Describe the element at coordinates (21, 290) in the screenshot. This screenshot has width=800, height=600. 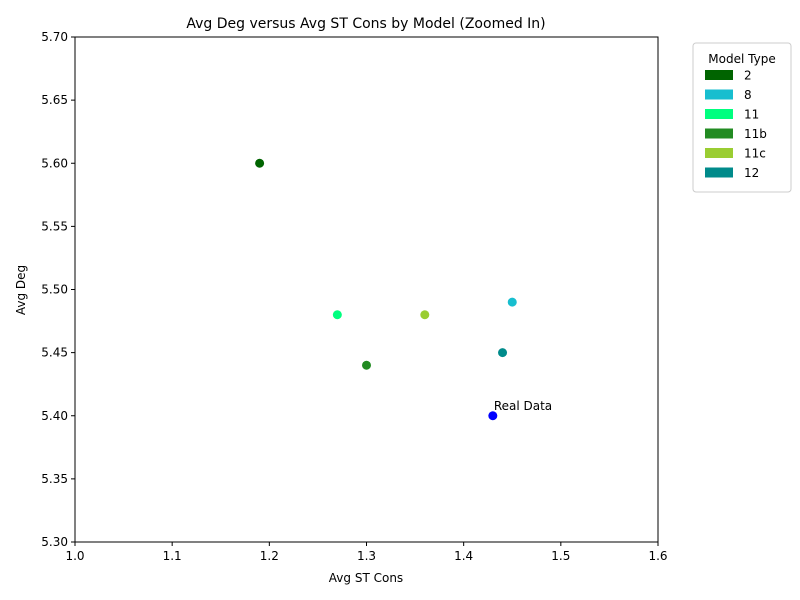
I see `y-axis-label: Avg Deg` at that location.